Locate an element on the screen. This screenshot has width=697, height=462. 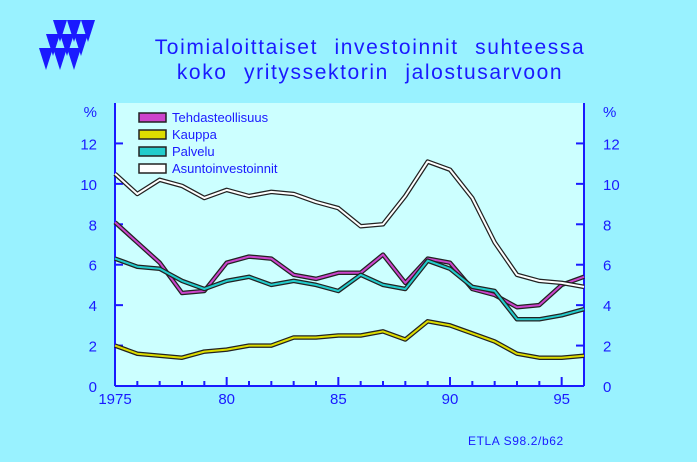
y-tick-label-right: 4 is located at coordinates (607, 306).